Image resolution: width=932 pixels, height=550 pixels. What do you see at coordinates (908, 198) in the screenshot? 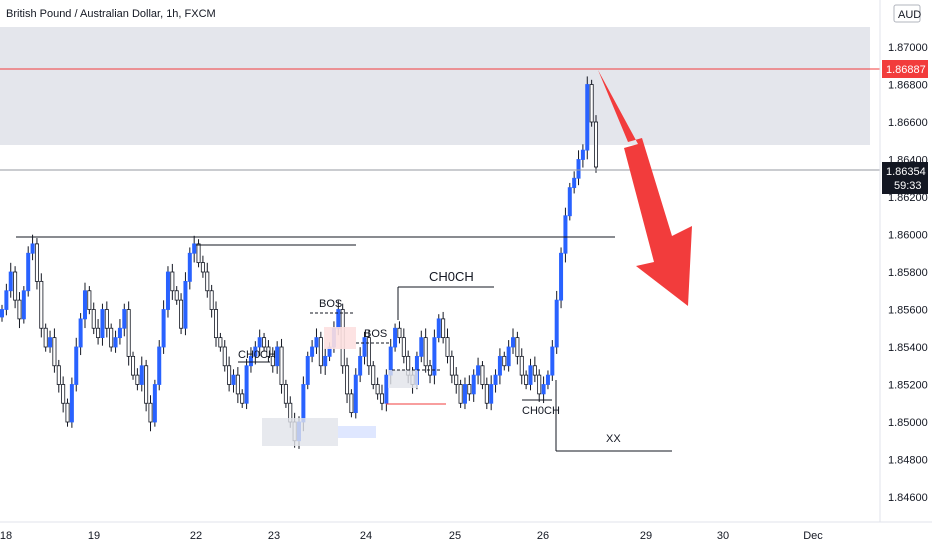
I see `price-tick-label: 1.86200` at bounding box center [908, 198].